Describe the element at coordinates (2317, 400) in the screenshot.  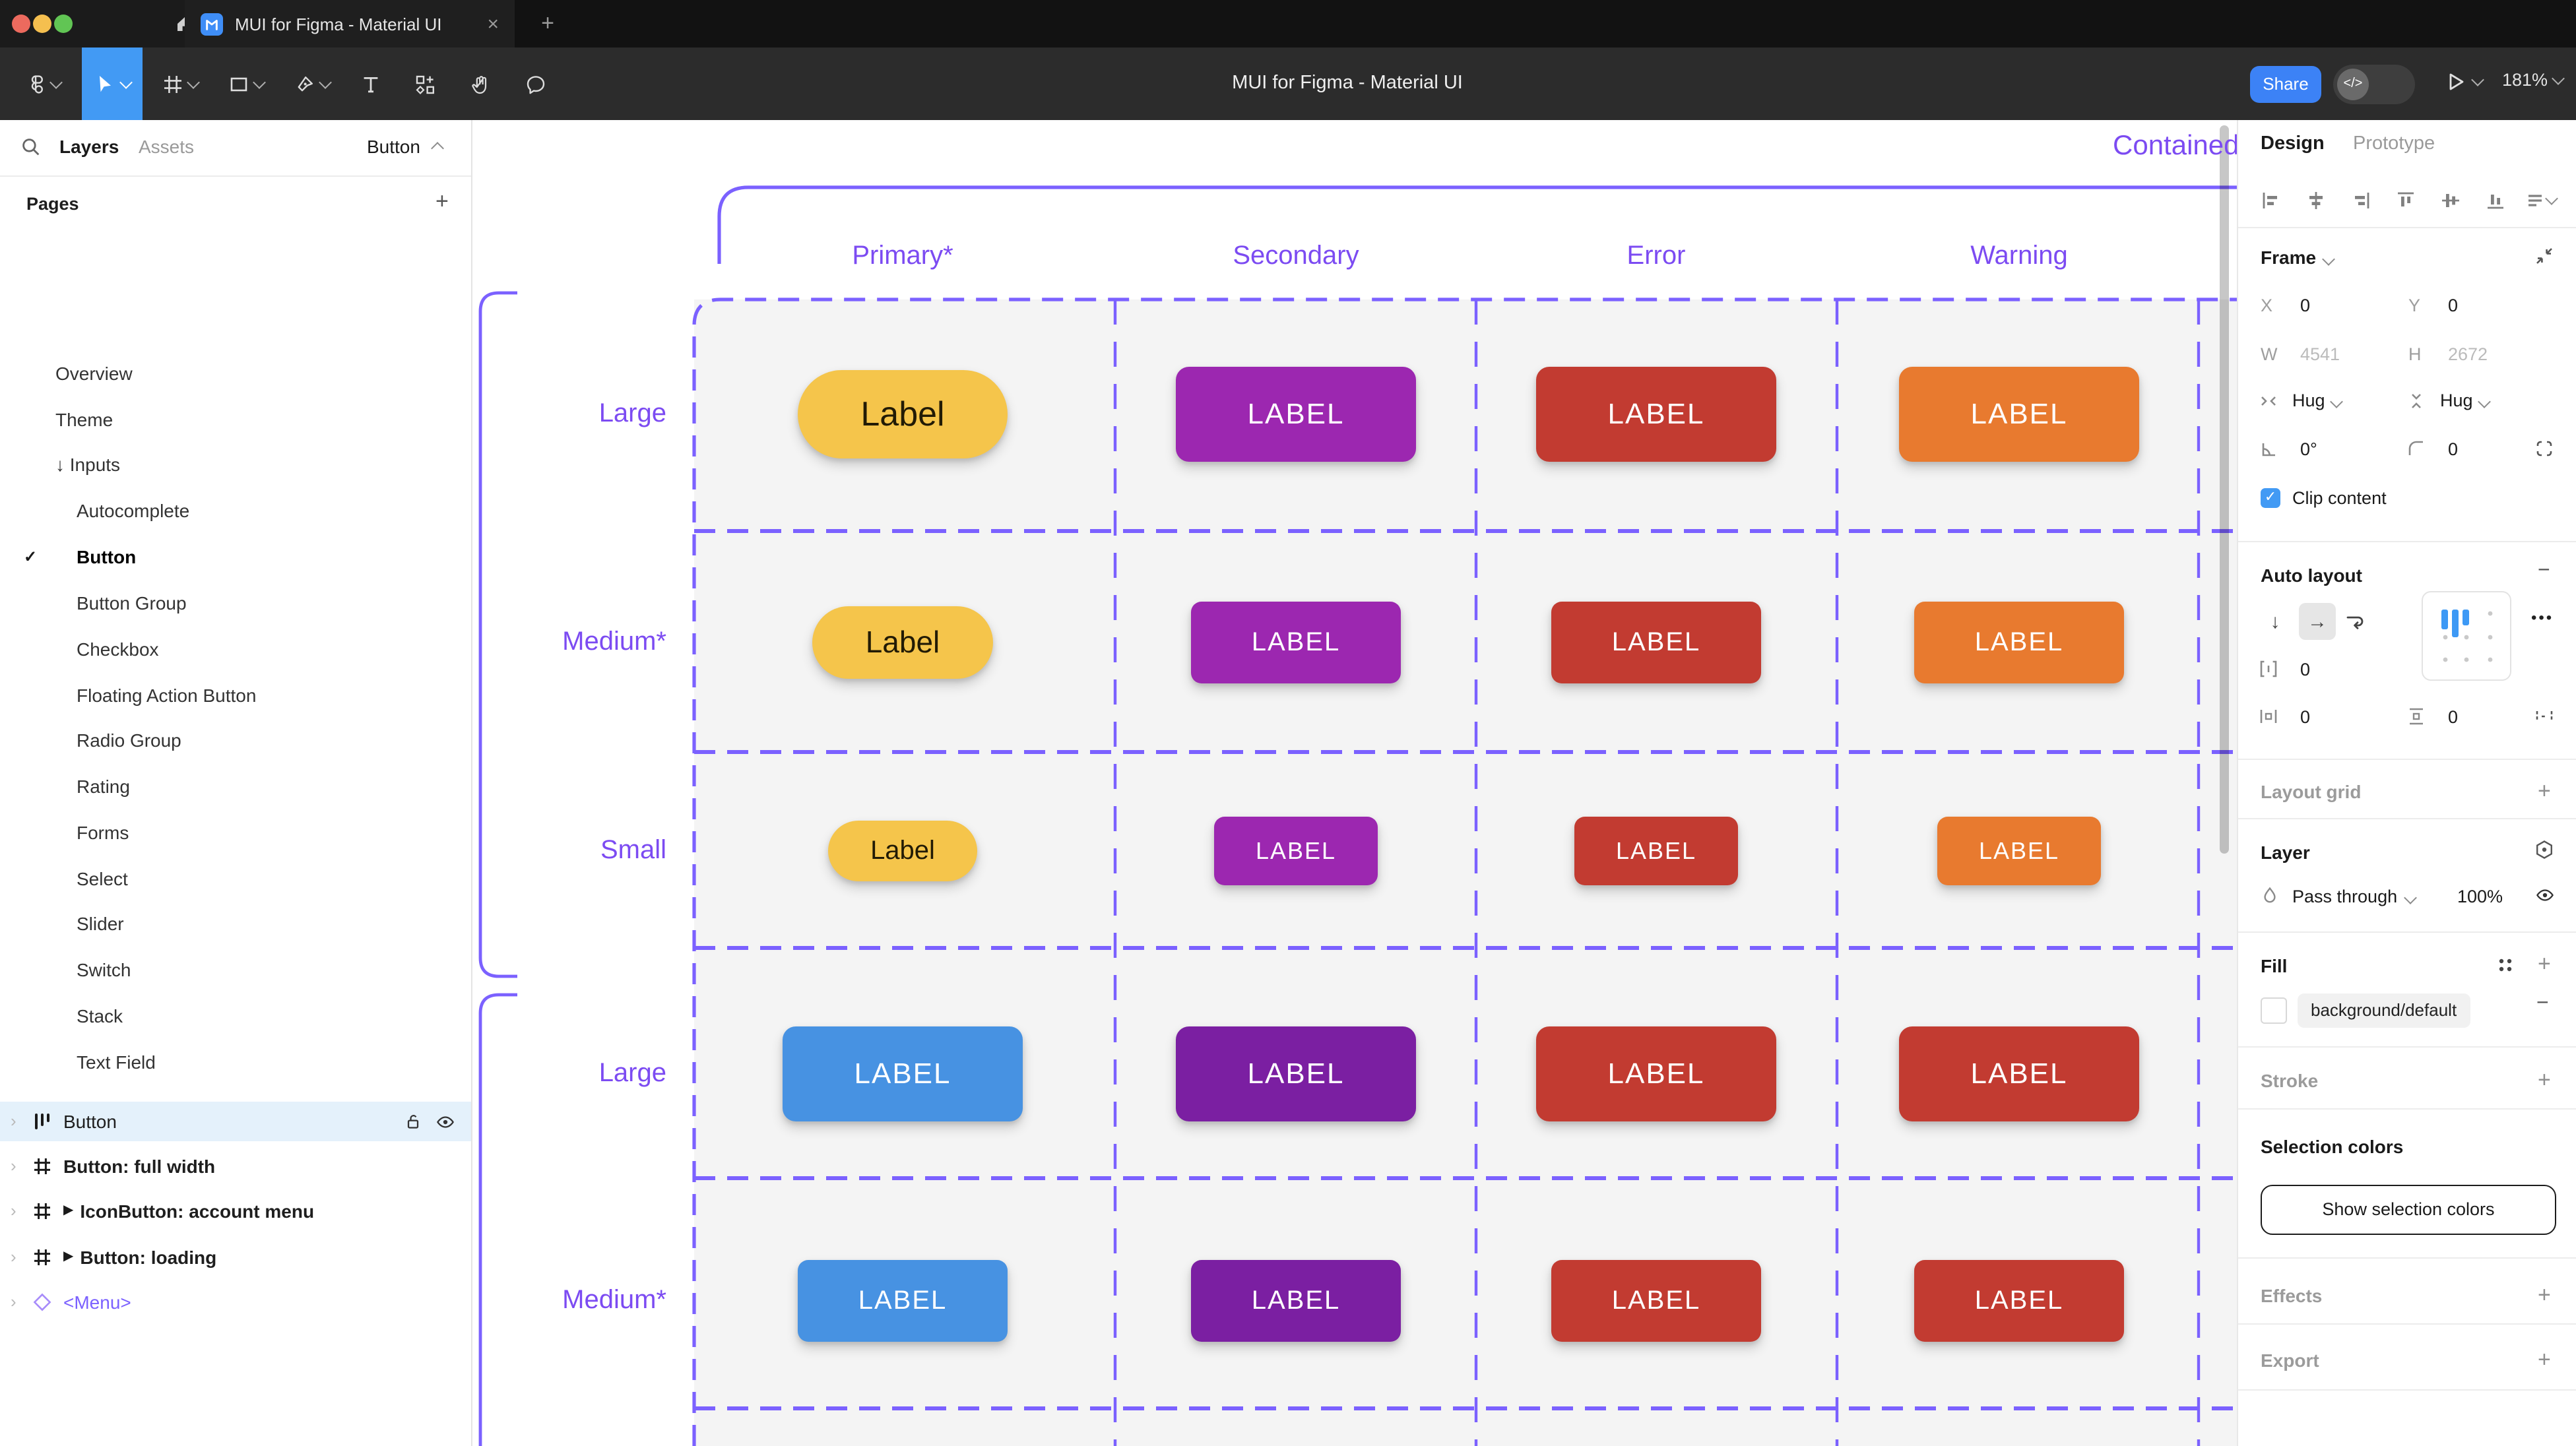
I see `hug-horizontal-dropdown: Hug` at that location.